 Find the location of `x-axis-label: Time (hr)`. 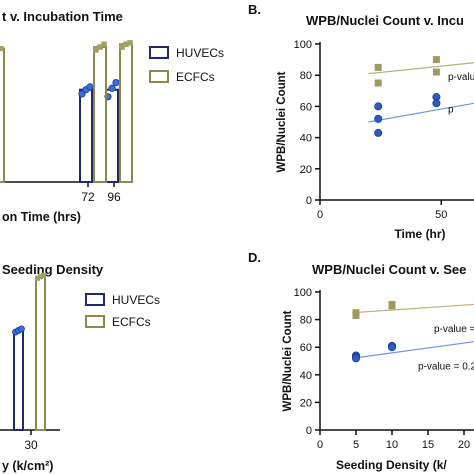

x-axis-label: Time (hr) is located at coordinates (419, 234).